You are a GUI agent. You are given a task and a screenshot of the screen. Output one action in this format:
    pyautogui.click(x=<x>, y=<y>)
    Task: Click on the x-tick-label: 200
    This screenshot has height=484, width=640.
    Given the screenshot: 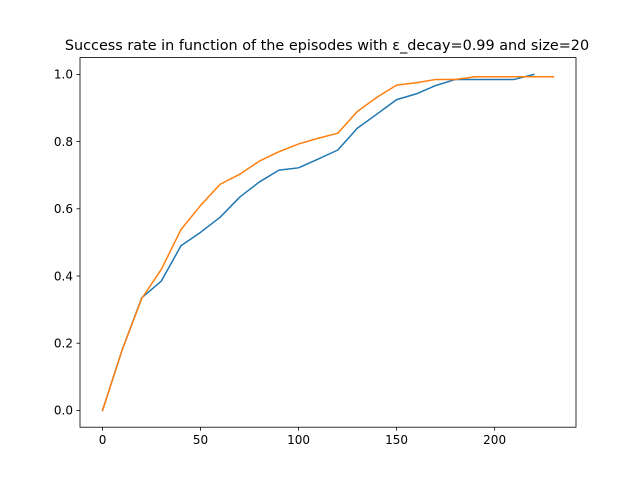 What is the action you would take?
    pyautogui.click(x=494, y=440)
    